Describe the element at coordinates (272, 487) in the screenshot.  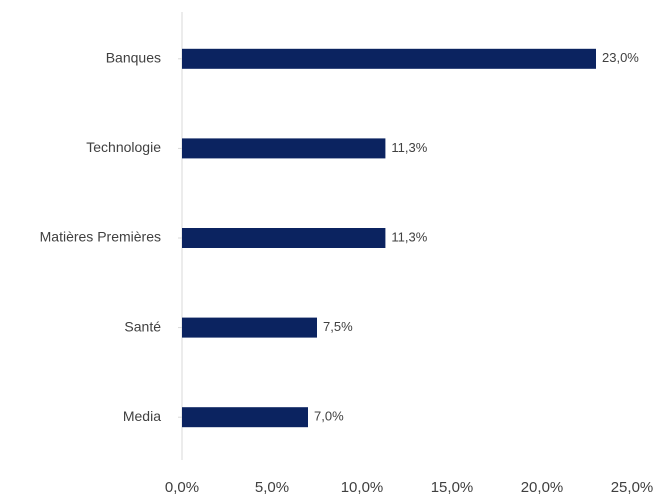
I see `x-tick-label: 5,0%` at that location.